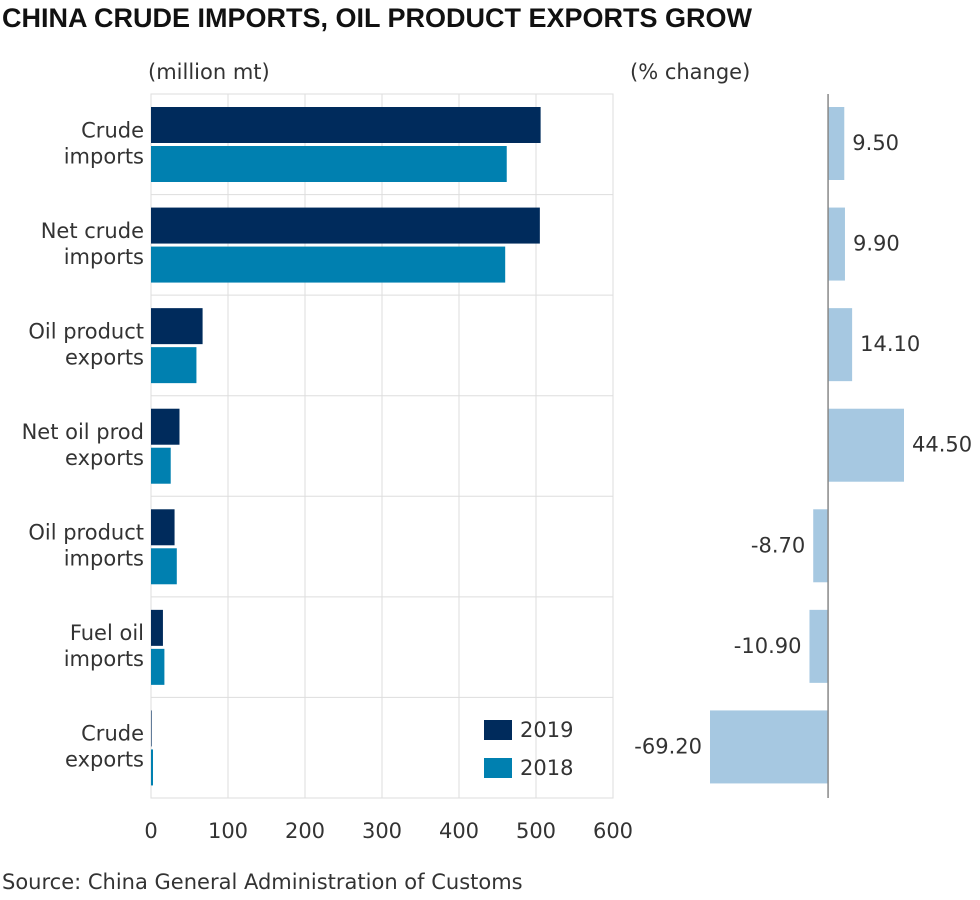  I want to click on category-label: Oil product imports, so click(86, 546).